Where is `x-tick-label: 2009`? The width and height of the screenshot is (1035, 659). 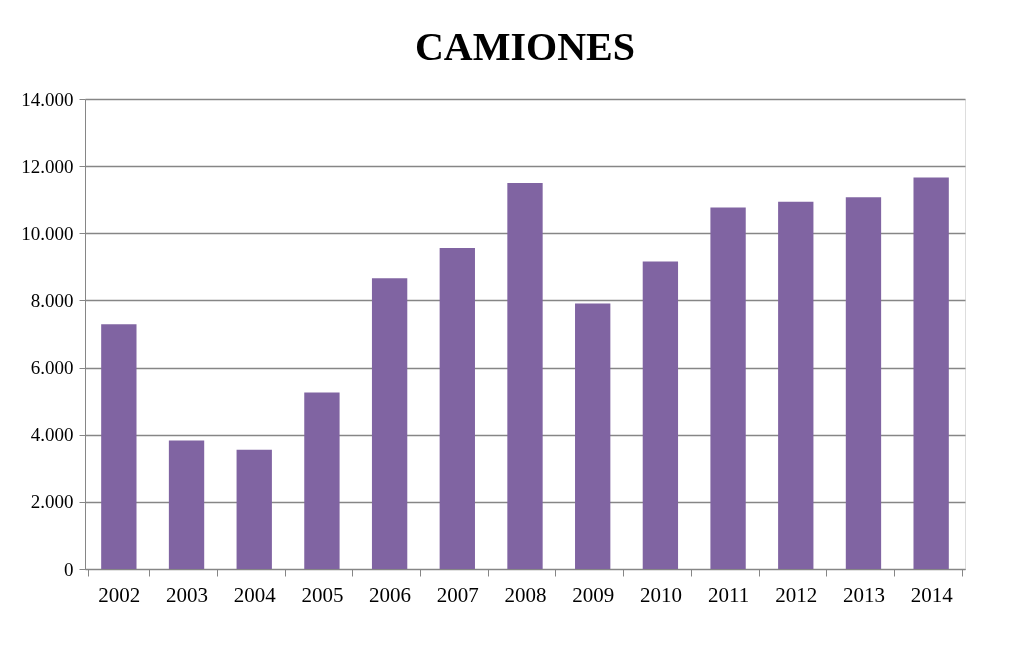
x-tick-label: 2009 is located at coordinates (593, 594).